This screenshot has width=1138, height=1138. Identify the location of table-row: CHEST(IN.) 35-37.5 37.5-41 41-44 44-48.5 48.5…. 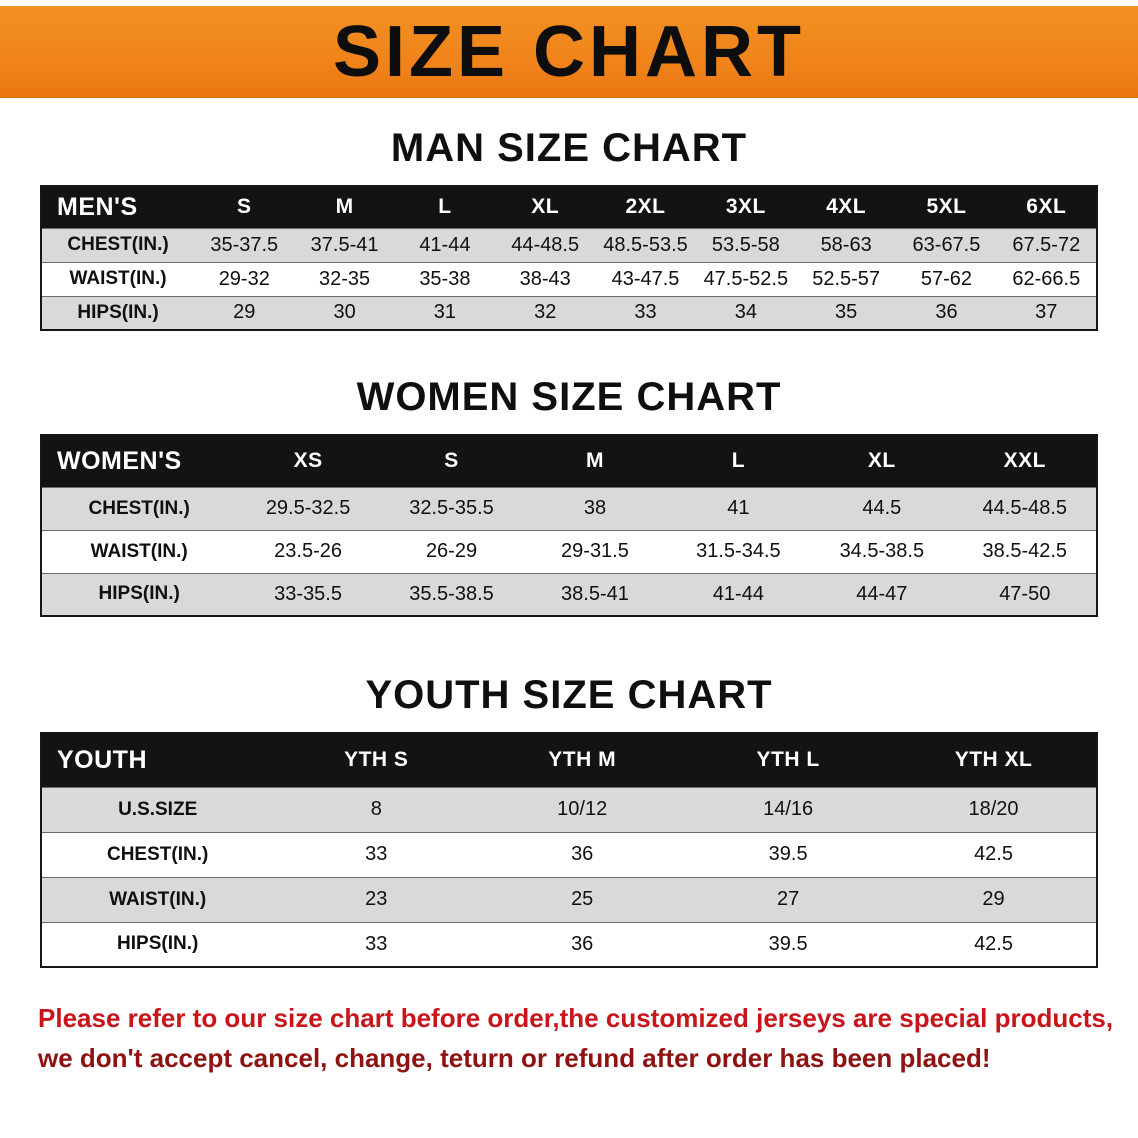
(569, 244).